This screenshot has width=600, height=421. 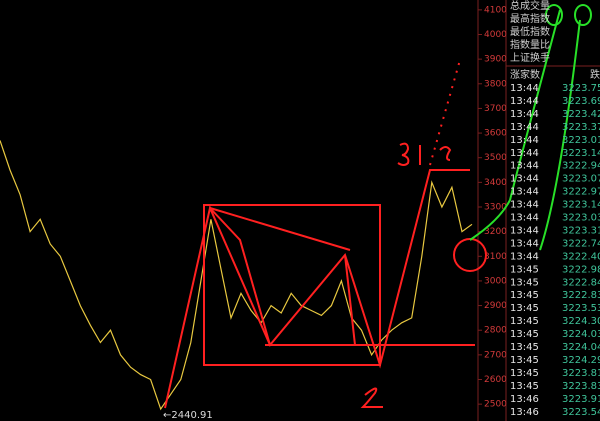 I want to click on y-tick-label: 3700, so click(x=495, y=109).